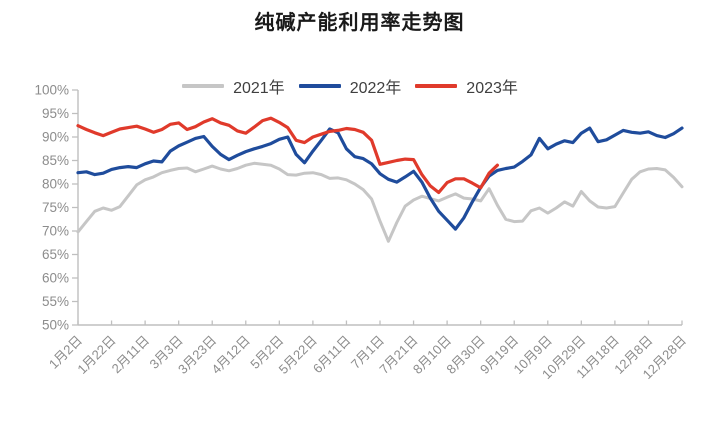  Describe the element at coordinates (259, 88) in the screenshot. I see `legend-label: 2021年` at that location.